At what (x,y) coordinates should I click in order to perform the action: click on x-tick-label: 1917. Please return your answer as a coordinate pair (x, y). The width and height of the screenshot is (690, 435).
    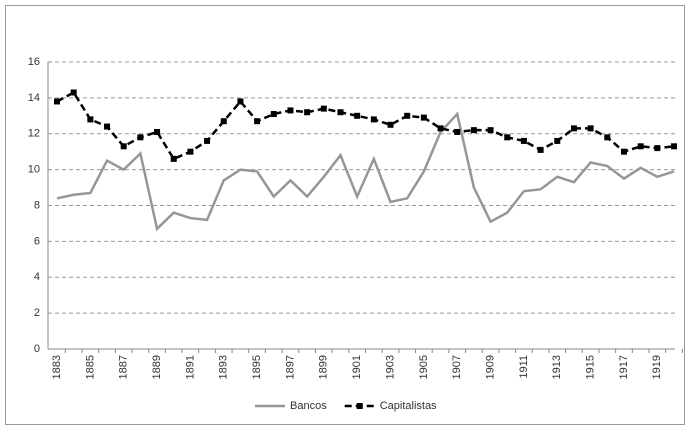
    Looking at the image, I should click on (624, 367).